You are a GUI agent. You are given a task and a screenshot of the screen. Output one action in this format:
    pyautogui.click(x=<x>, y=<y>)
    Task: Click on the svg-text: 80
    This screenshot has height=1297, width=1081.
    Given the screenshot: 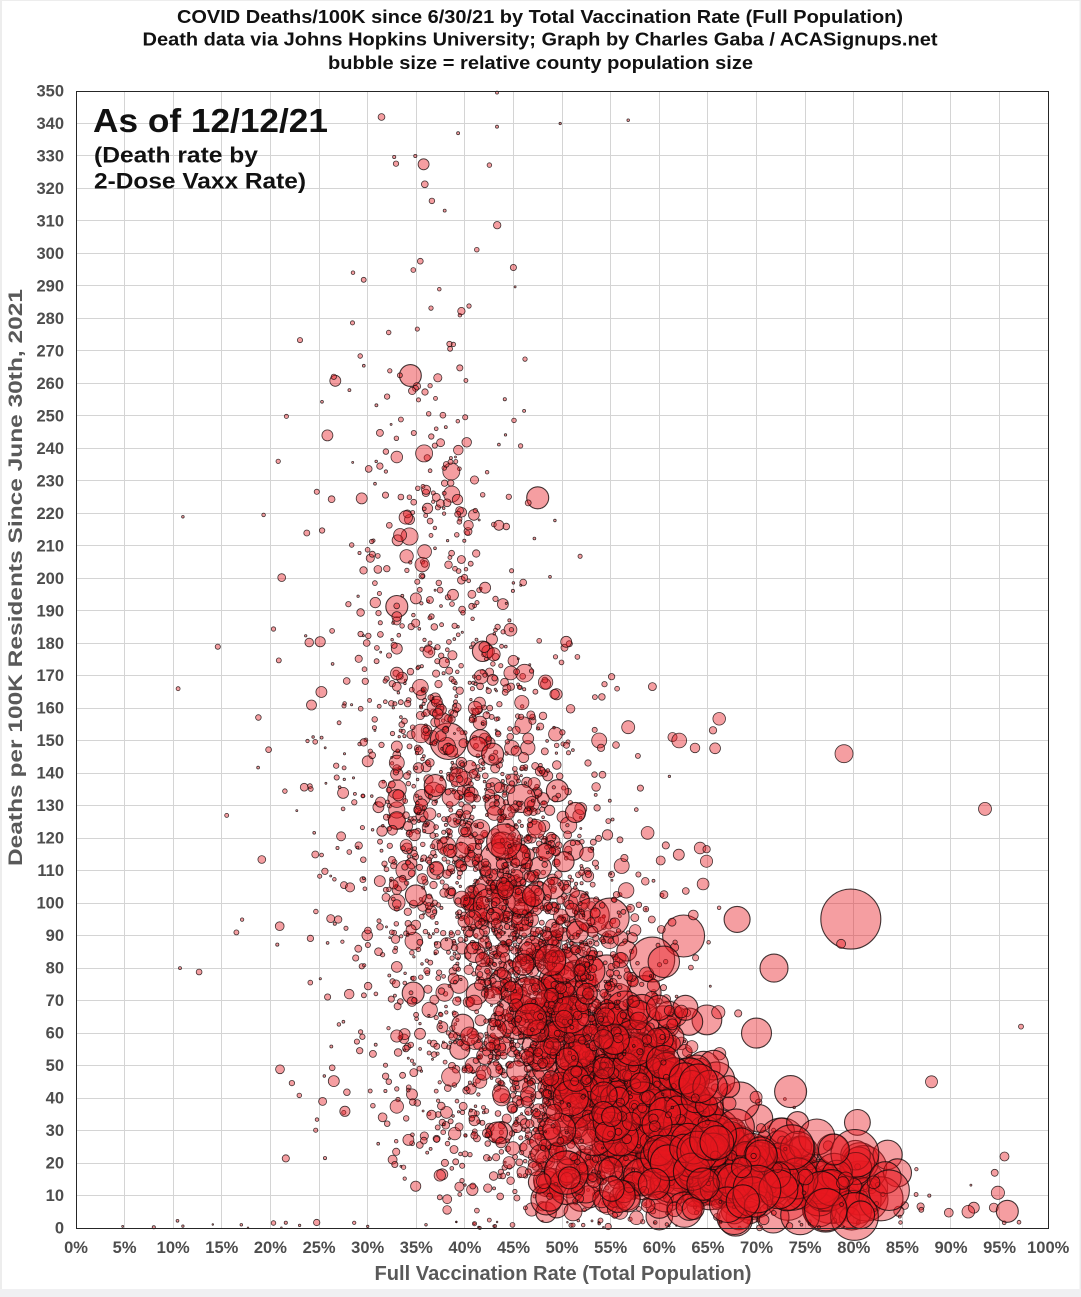 What is the action you would take?
    pyautogui.click(x=55, y=969)
    